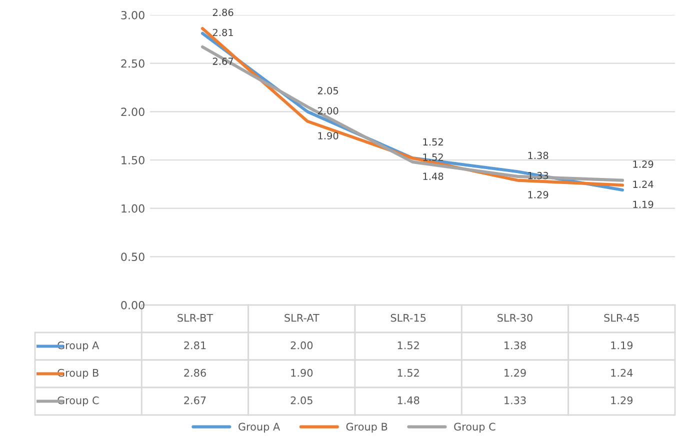 The width and height of the screenshot is (689, 442). I want to click on data-label: 1.33, so click(515, 400).